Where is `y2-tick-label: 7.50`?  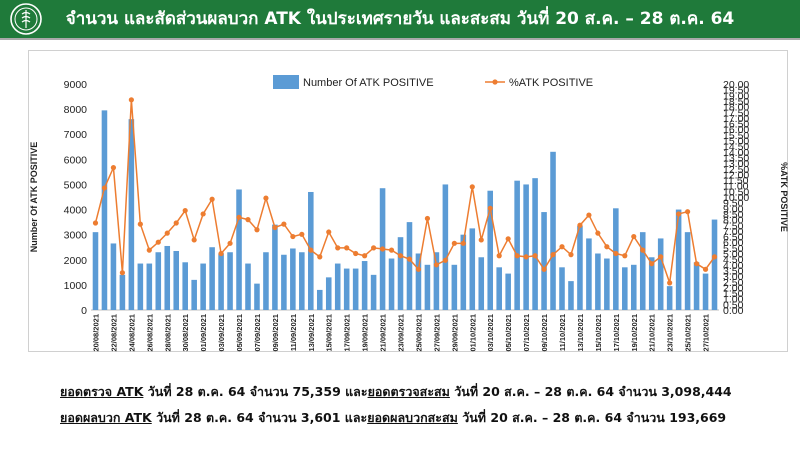
y2-tick-label: 7.50 is located at coordinates (733, 226).